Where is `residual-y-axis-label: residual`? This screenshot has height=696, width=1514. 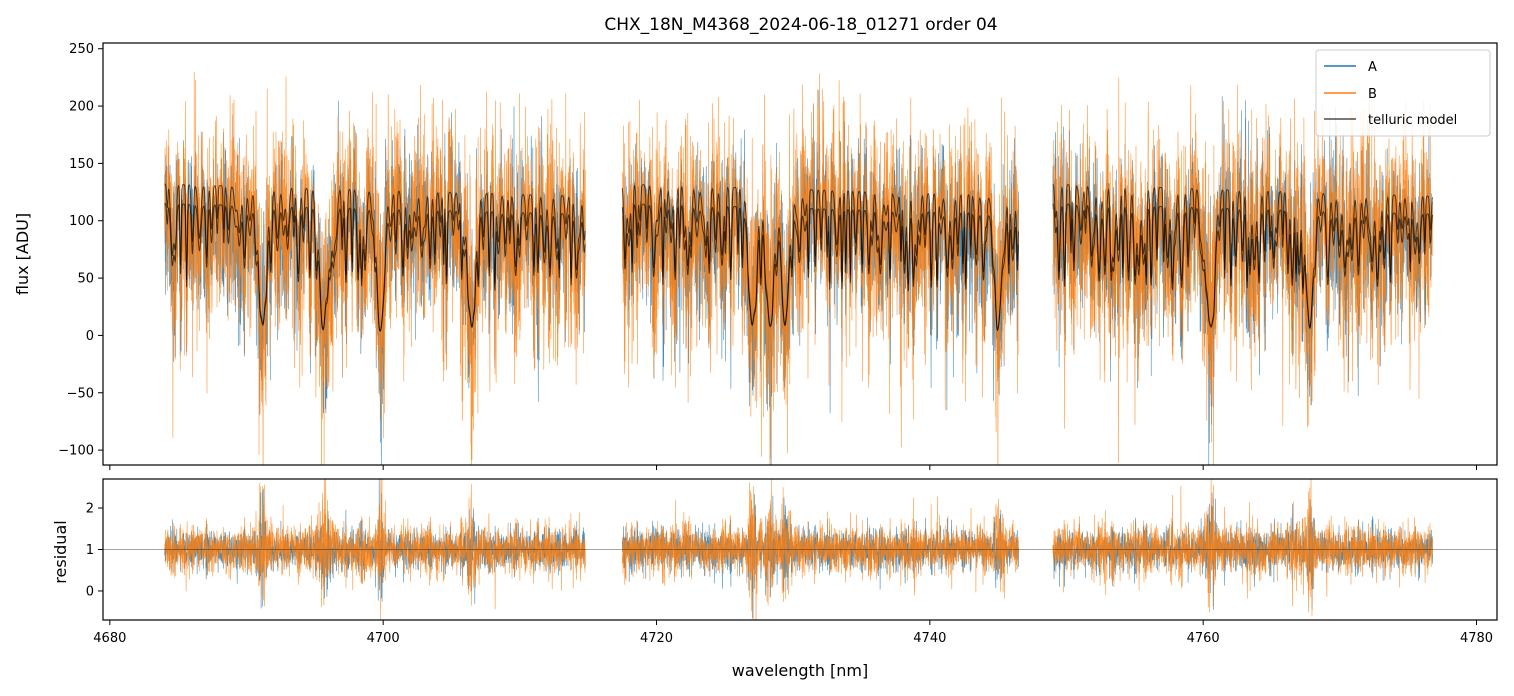
residual-y-axis-label: residual is located at coordinates (60, 551).